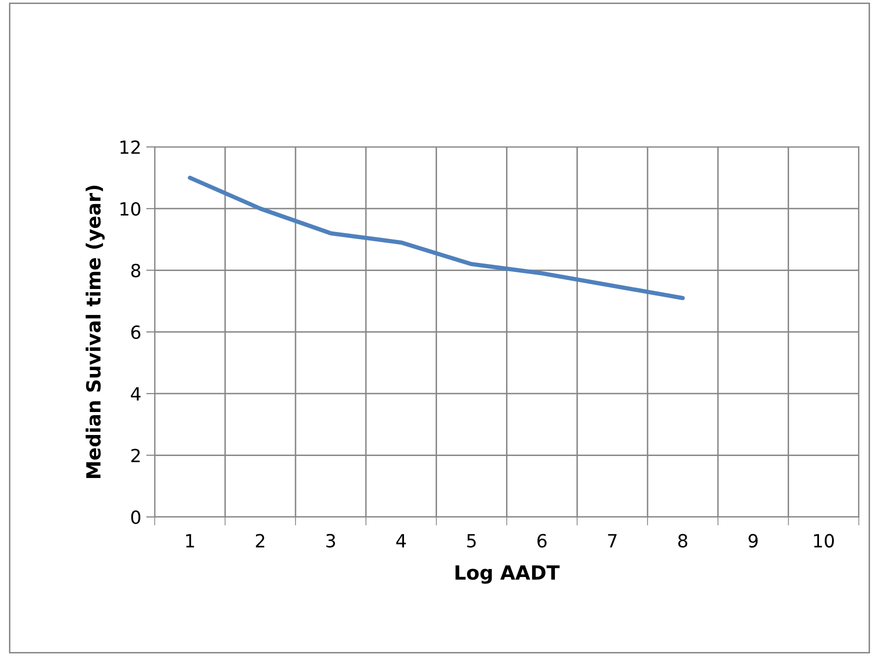  I want to click on x-tick-label: 8, so click(683, 541).